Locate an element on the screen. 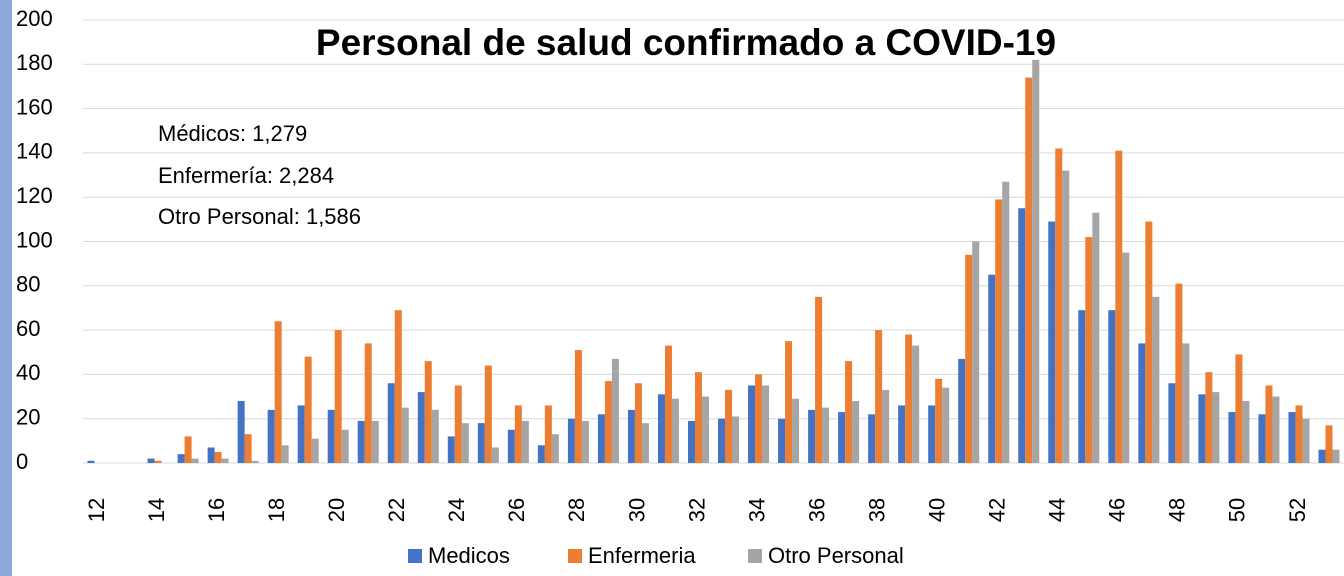 Image resolution: width=1344 pixels, height=576 pixels. x-tick-label: 52 is located at coordinates (1297, 510).